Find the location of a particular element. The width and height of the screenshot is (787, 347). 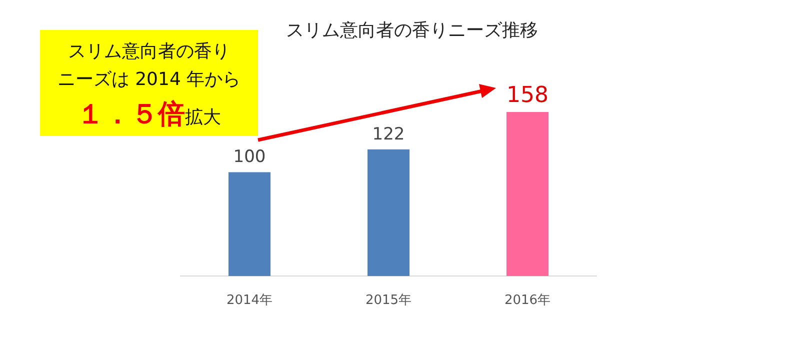

data-label: 122 is located at coordinates (388, 134).